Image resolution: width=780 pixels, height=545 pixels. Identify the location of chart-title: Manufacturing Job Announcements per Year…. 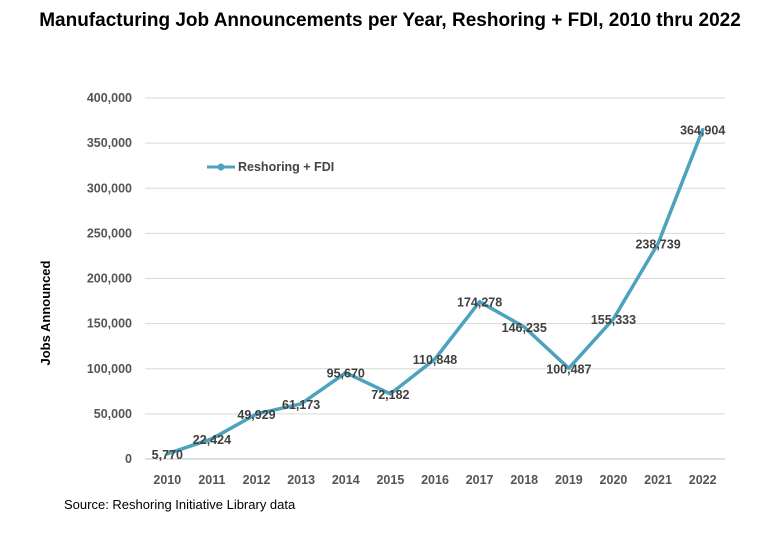
(390, 20).